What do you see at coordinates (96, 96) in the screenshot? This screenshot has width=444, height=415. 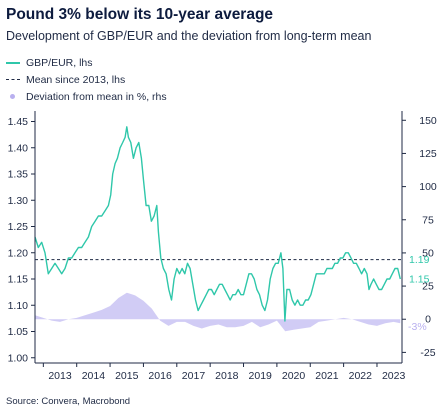 I see `legend-label-deviation: Deviation from mean in %, rhs` at bounding box center [96, 96].